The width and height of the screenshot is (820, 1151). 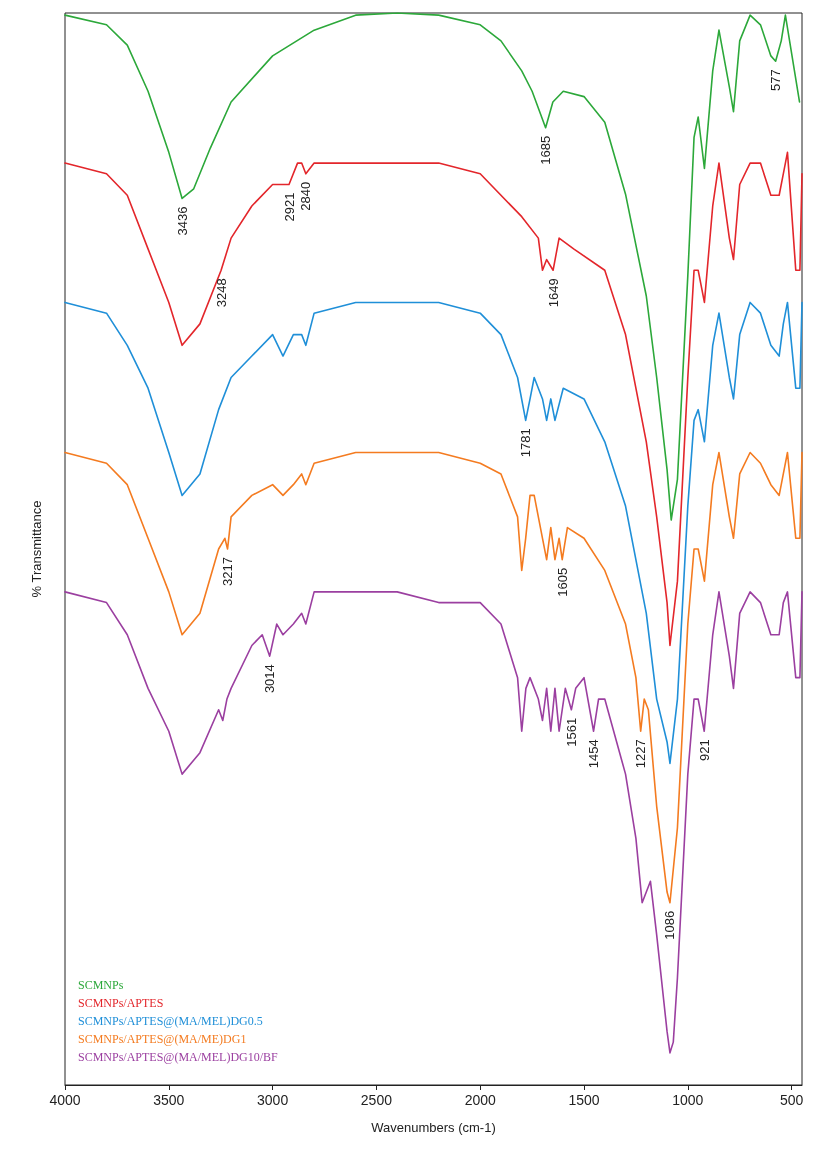 What do you see at coordinates (221, 293) in the screenshot?
I see `annotation: 3248` at bounding box center [221, 293].